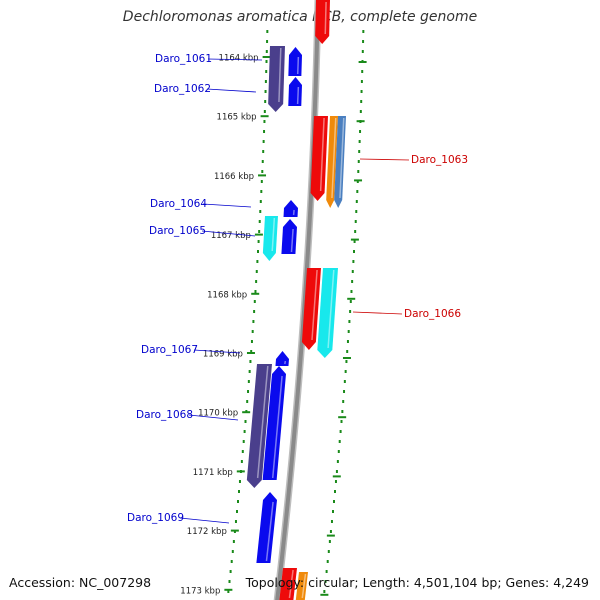 This screenshot has width=600, height=600. I want to click on gene-block-steel, so click(340, 162).